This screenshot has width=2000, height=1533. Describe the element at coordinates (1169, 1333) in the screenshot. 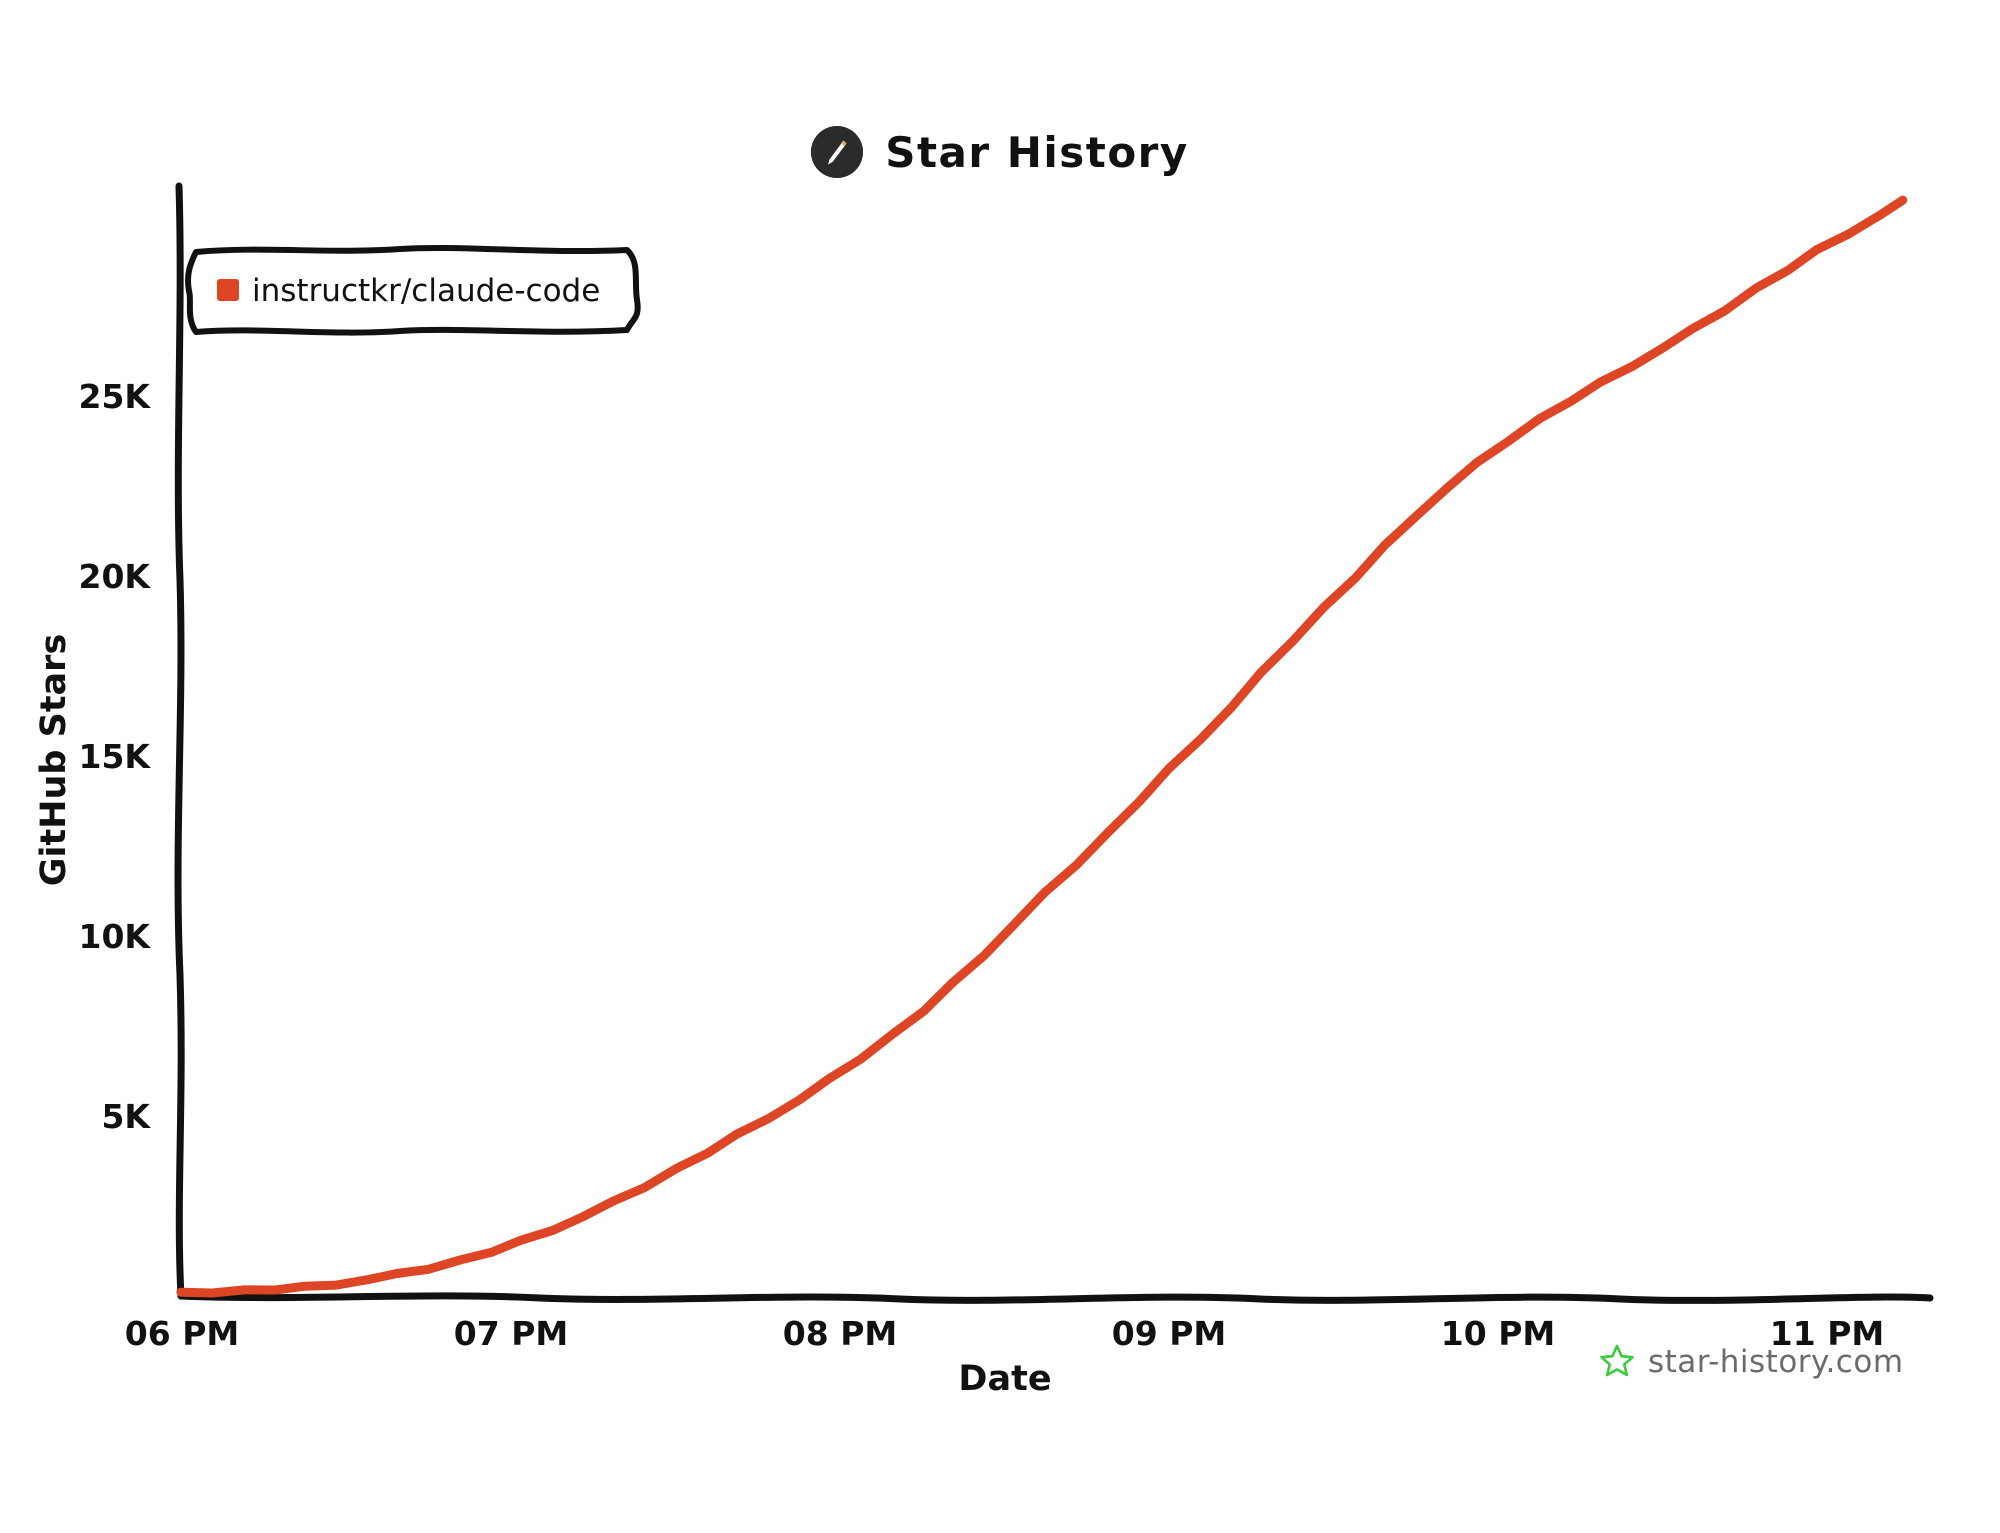

I see `x-tick-label: 09 PM` at that location.